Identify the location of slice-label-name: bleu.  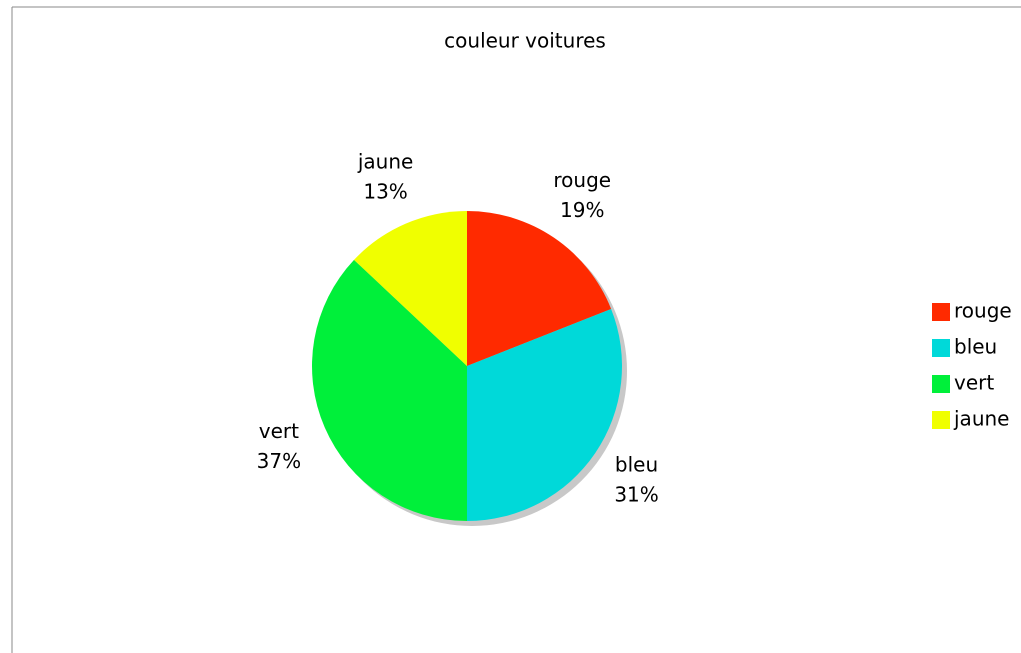
(636, 465).